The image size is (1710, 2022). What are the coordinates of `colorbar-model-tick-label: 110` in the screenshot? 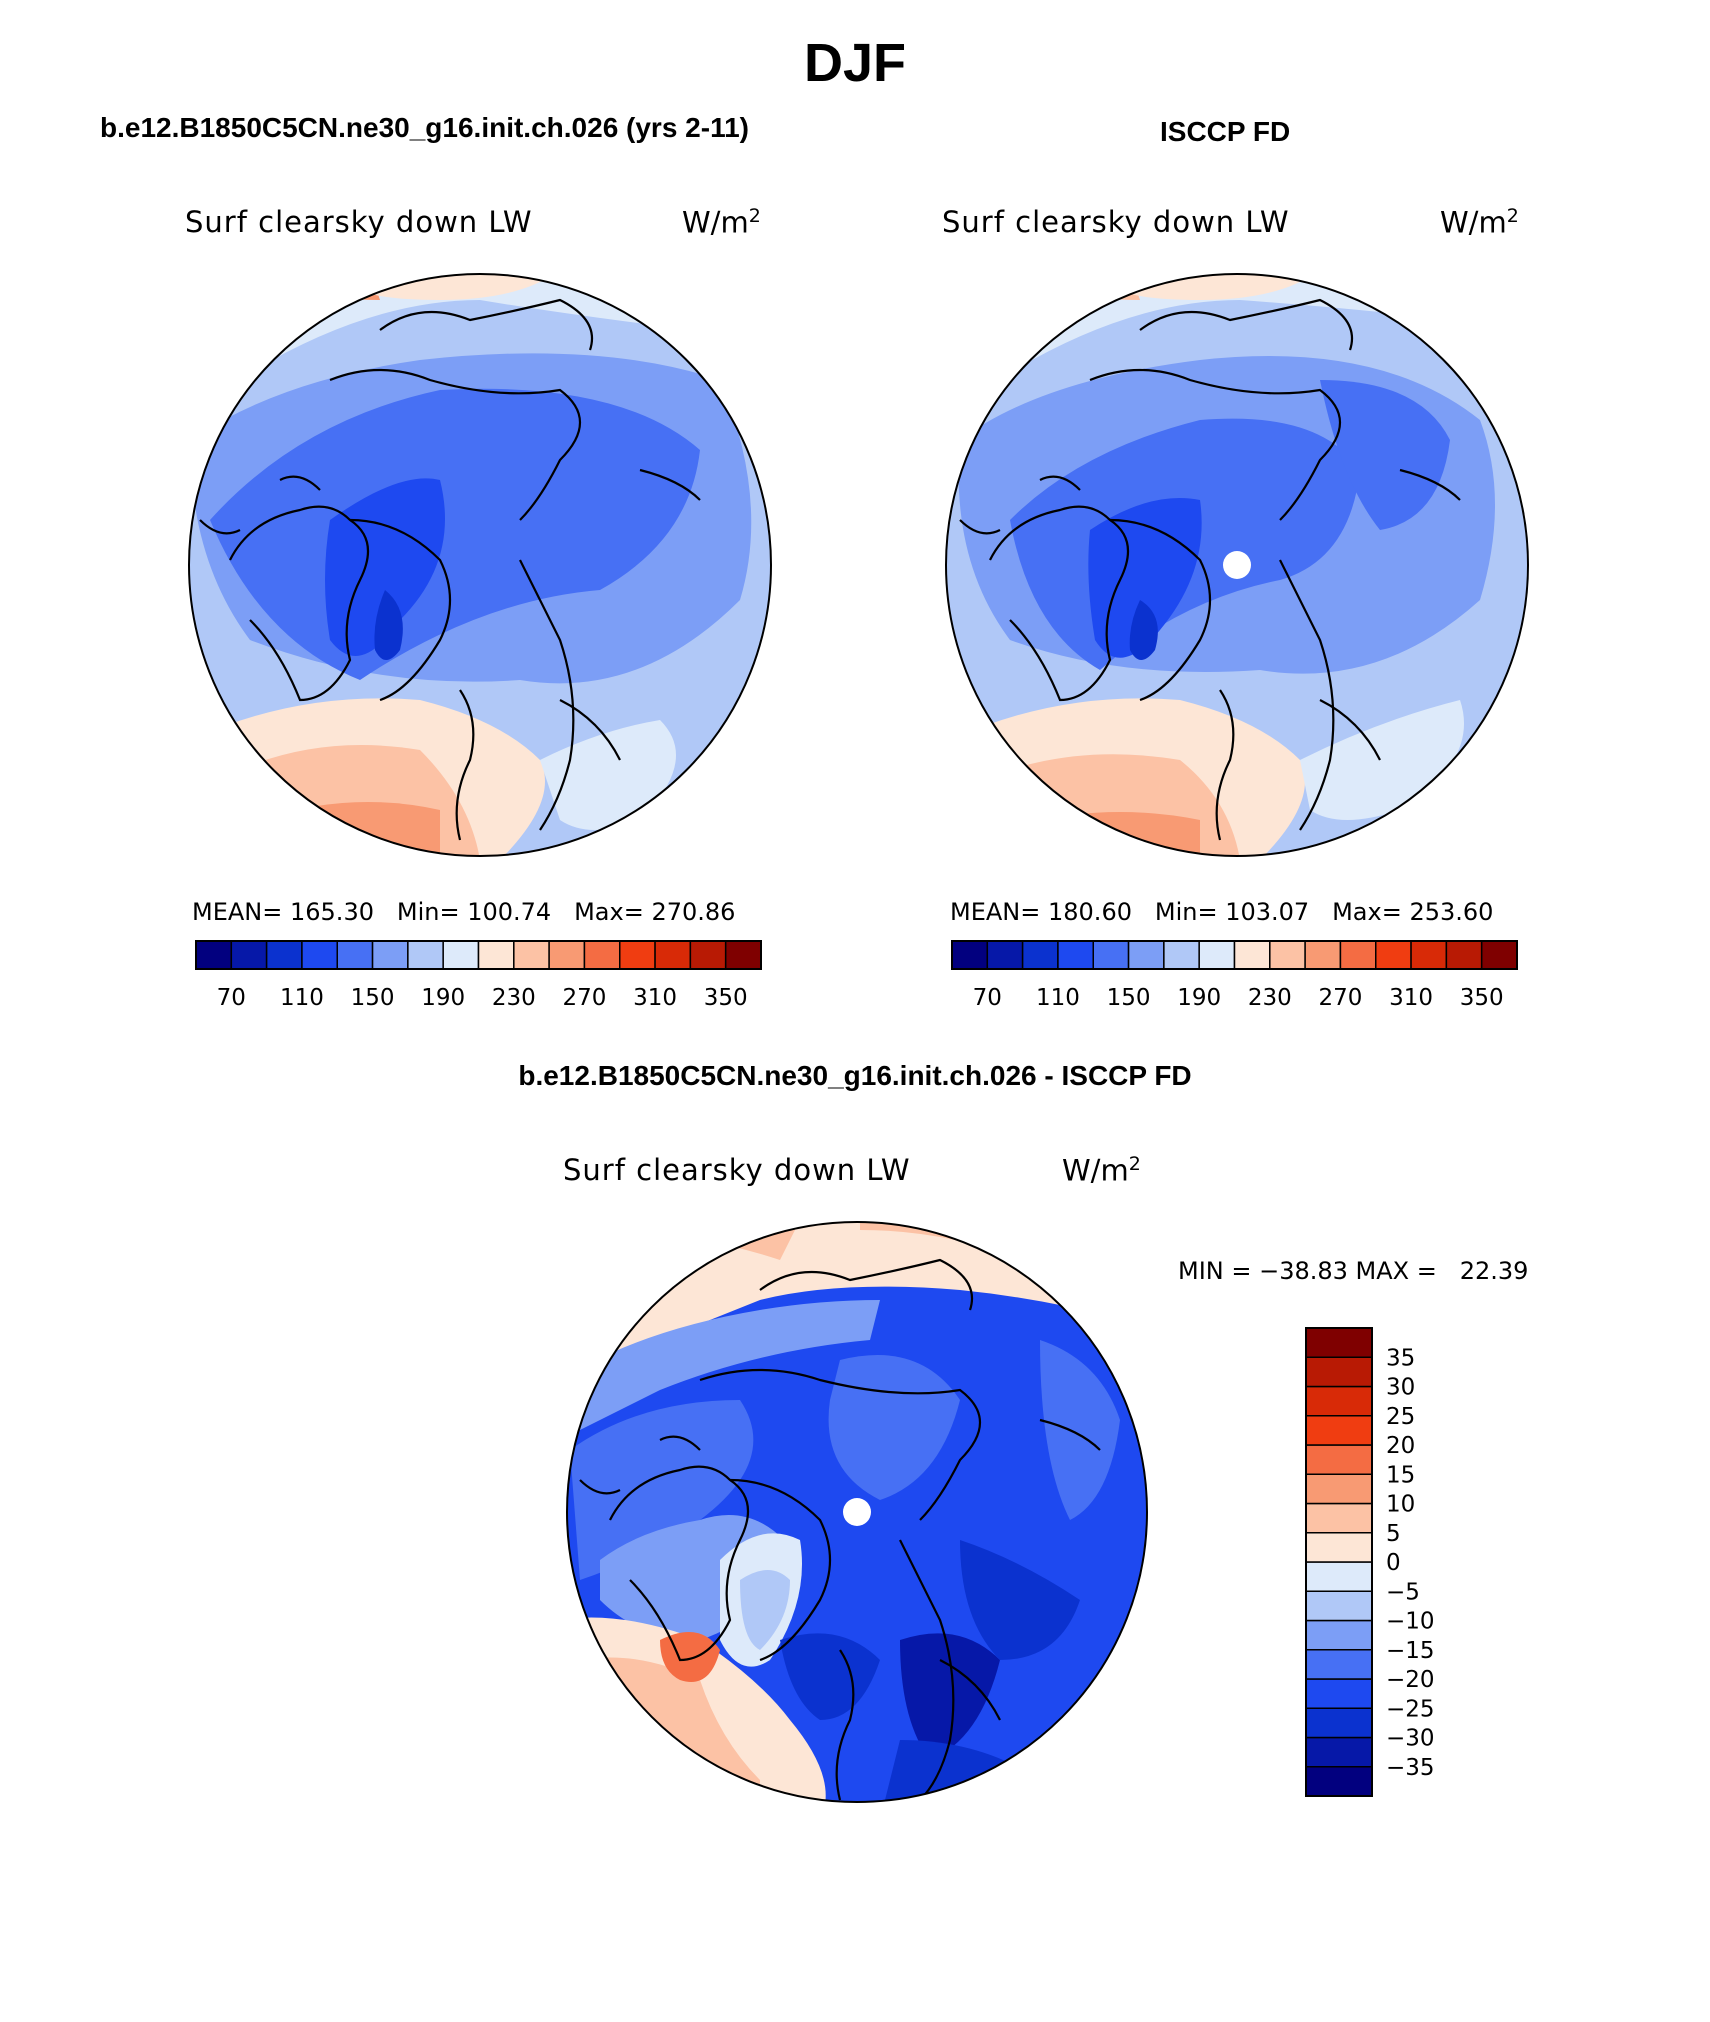 It's located at (302, 998).